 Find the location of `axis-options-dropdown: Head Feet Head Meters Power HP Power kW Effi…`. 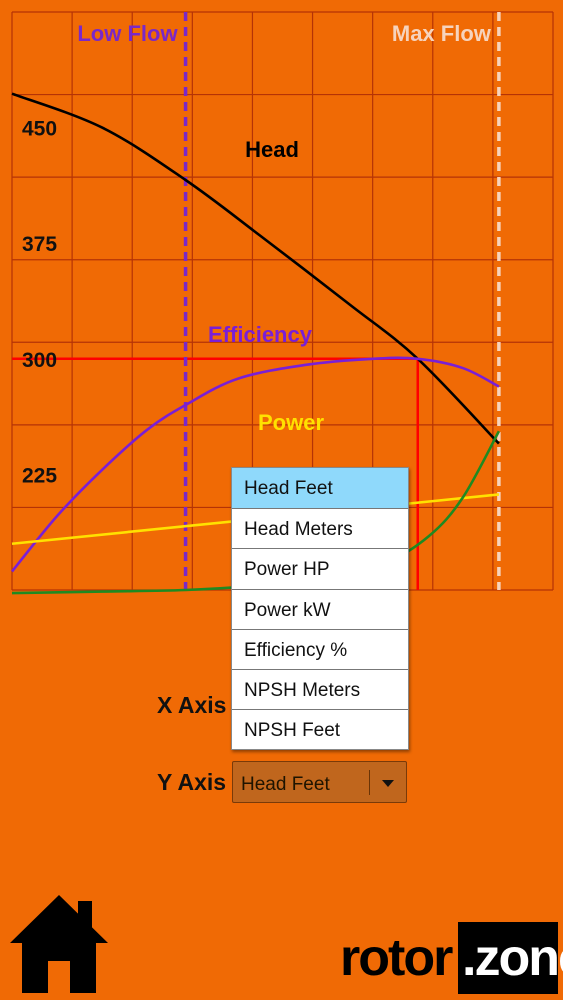

axis-options-dropdown: Head Feet Head Meters Power HP Power kW Effi… is located at coordinates (320, 609).